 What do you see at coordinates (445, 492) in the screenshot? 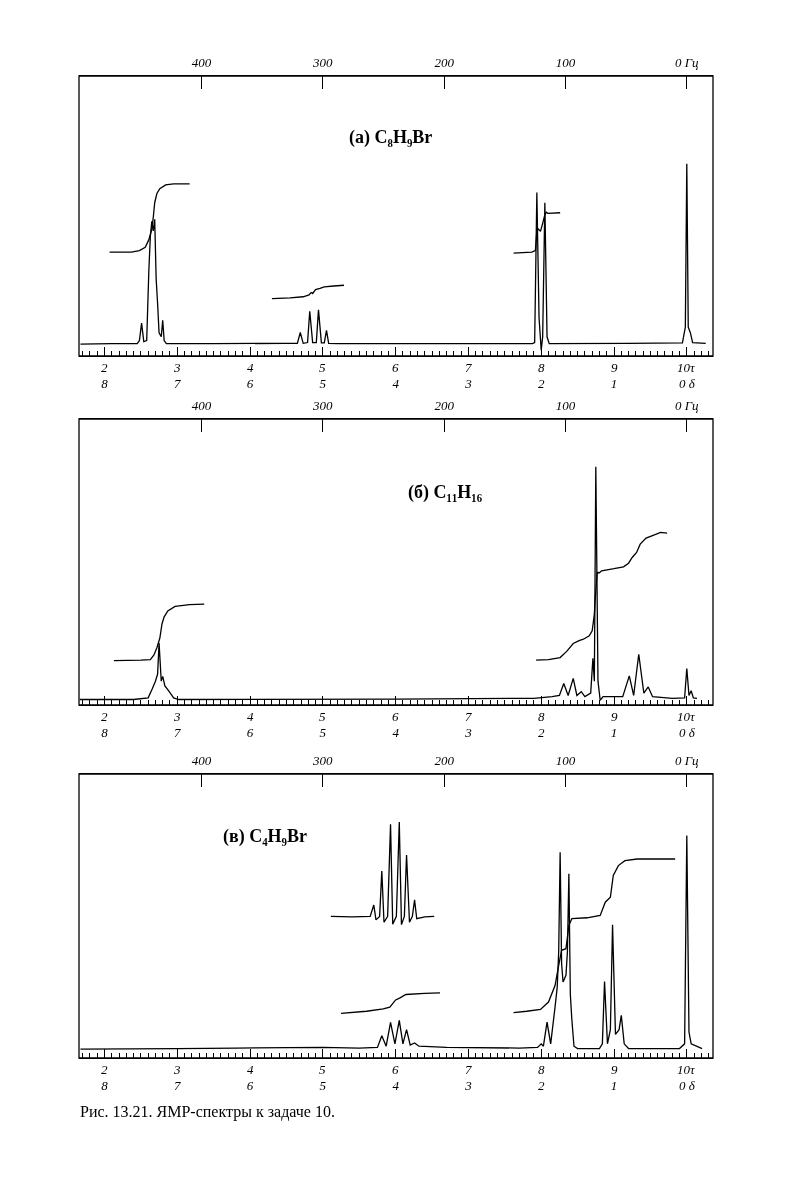
I see `text: (б) C₁₁H₁₆` at bounding box center [445, 492].